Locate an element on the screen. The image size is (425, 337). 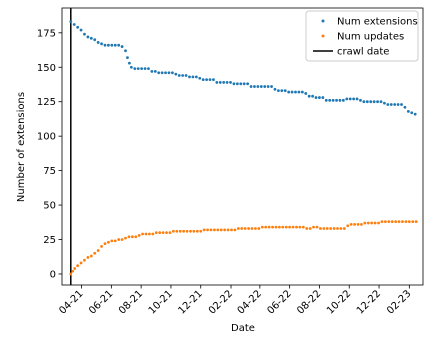
legend-marker-num-extensions is located at coordinates (323, 21).